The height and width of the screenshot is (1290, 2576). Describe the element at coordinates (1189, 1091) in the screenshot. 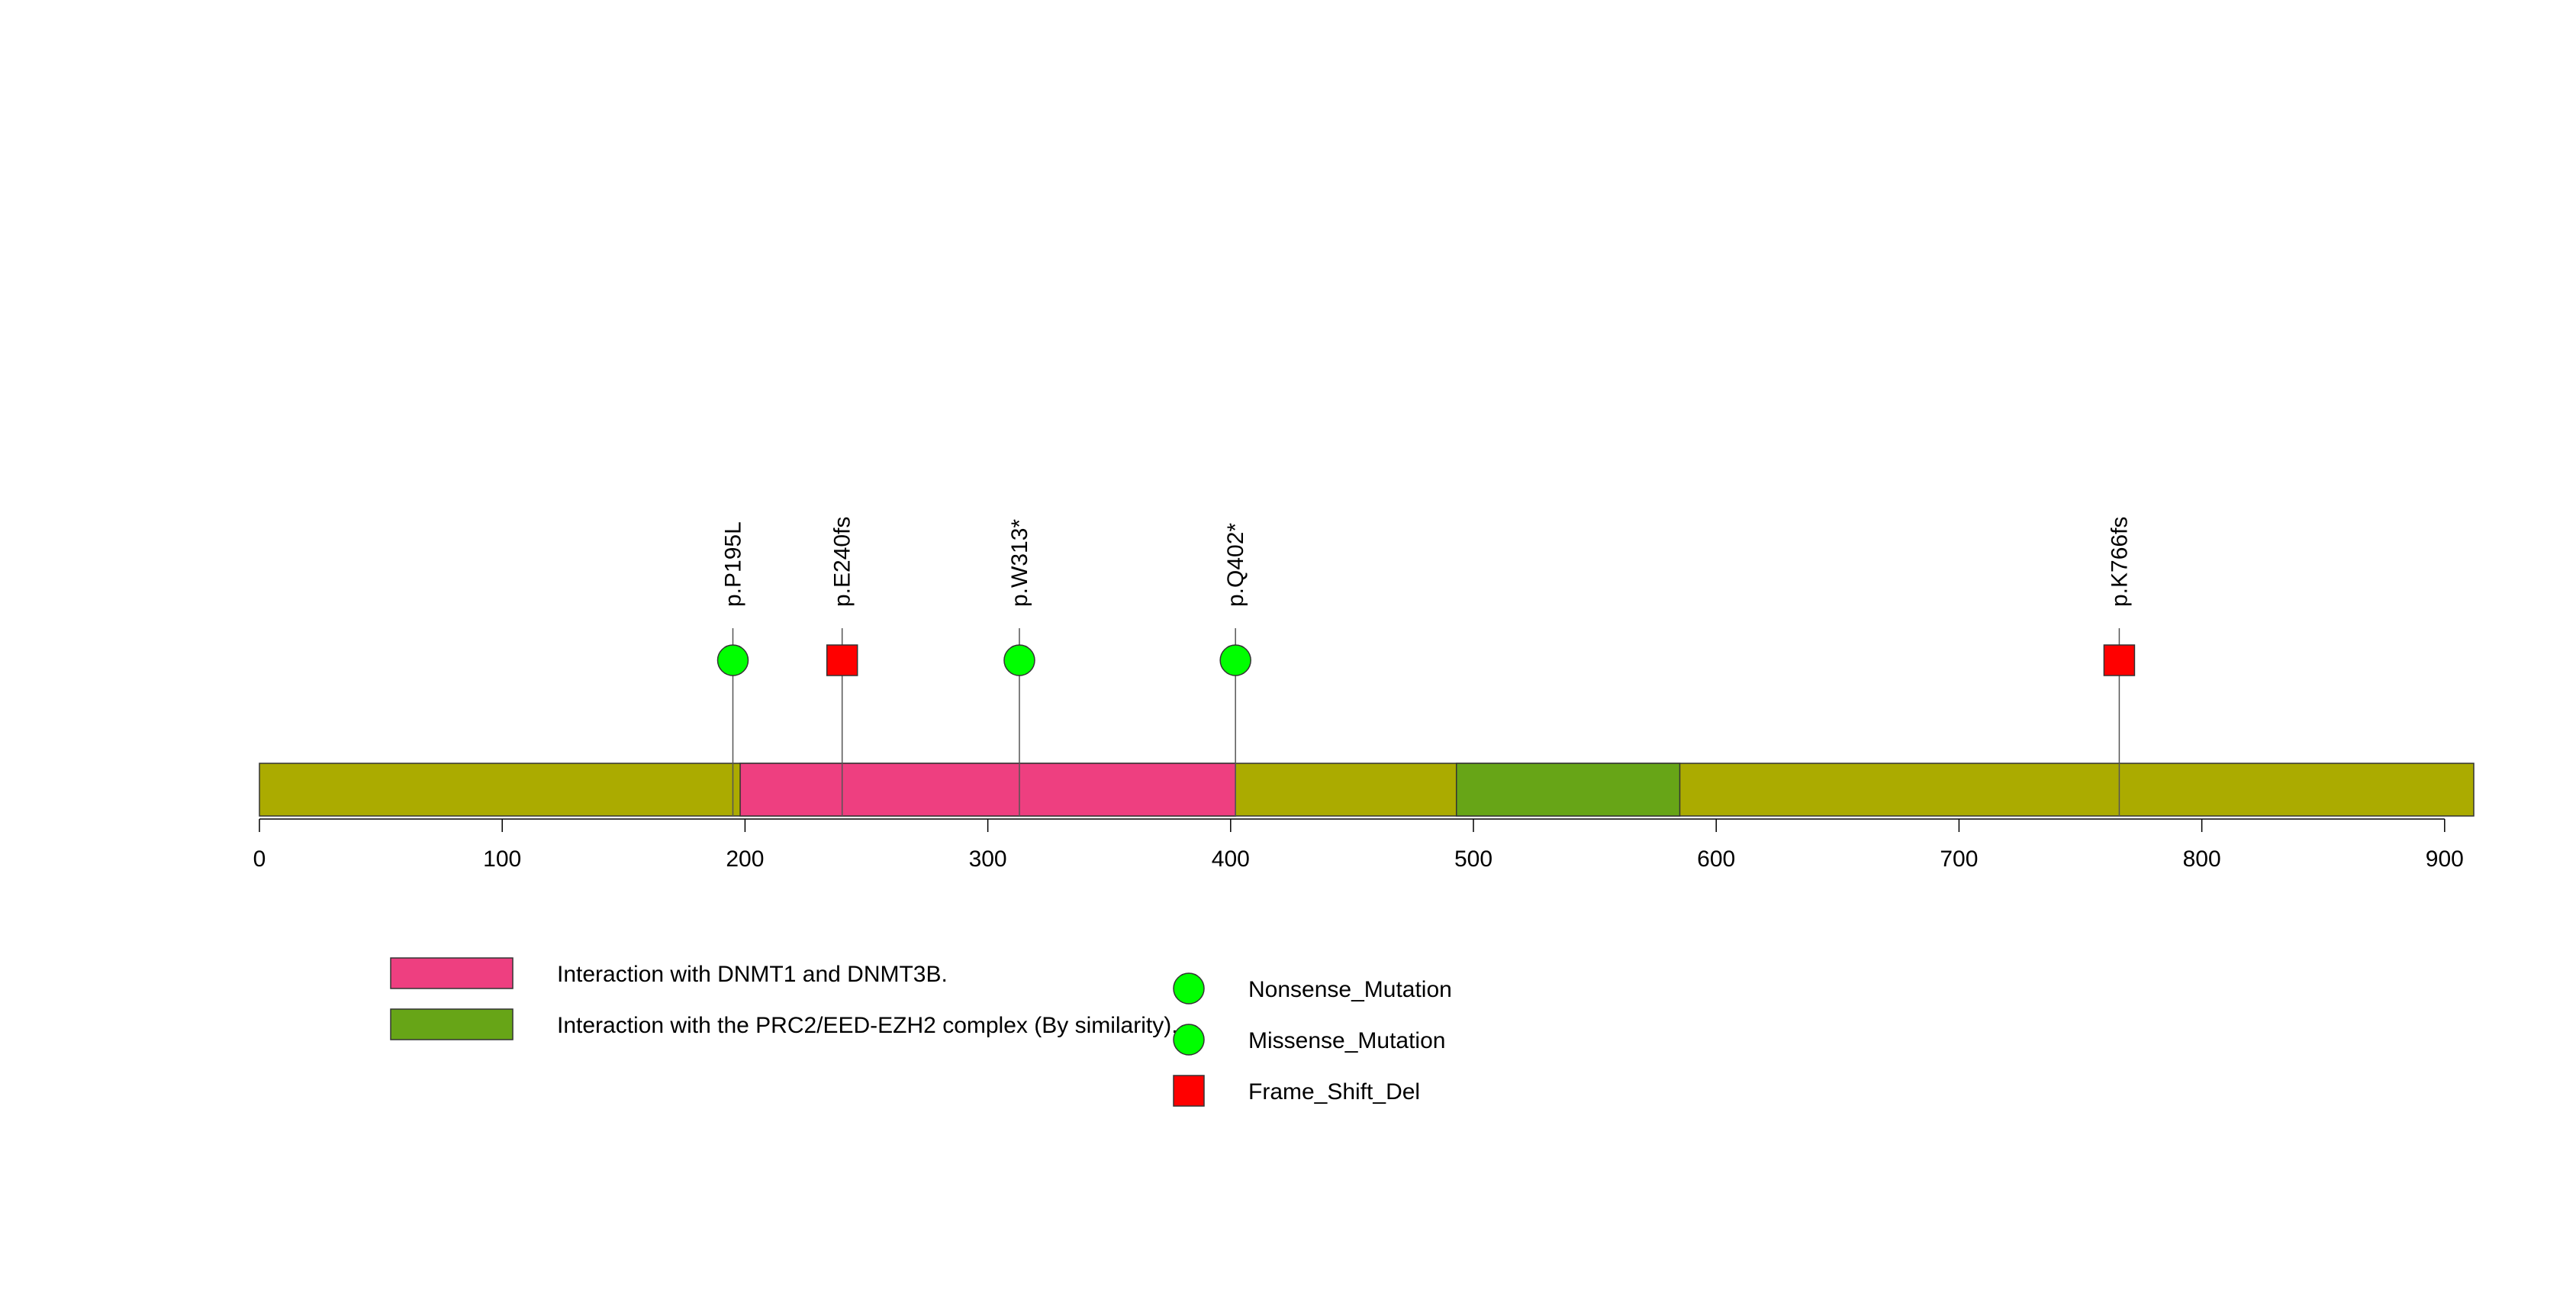

I see `legend-marker-square` at that location.